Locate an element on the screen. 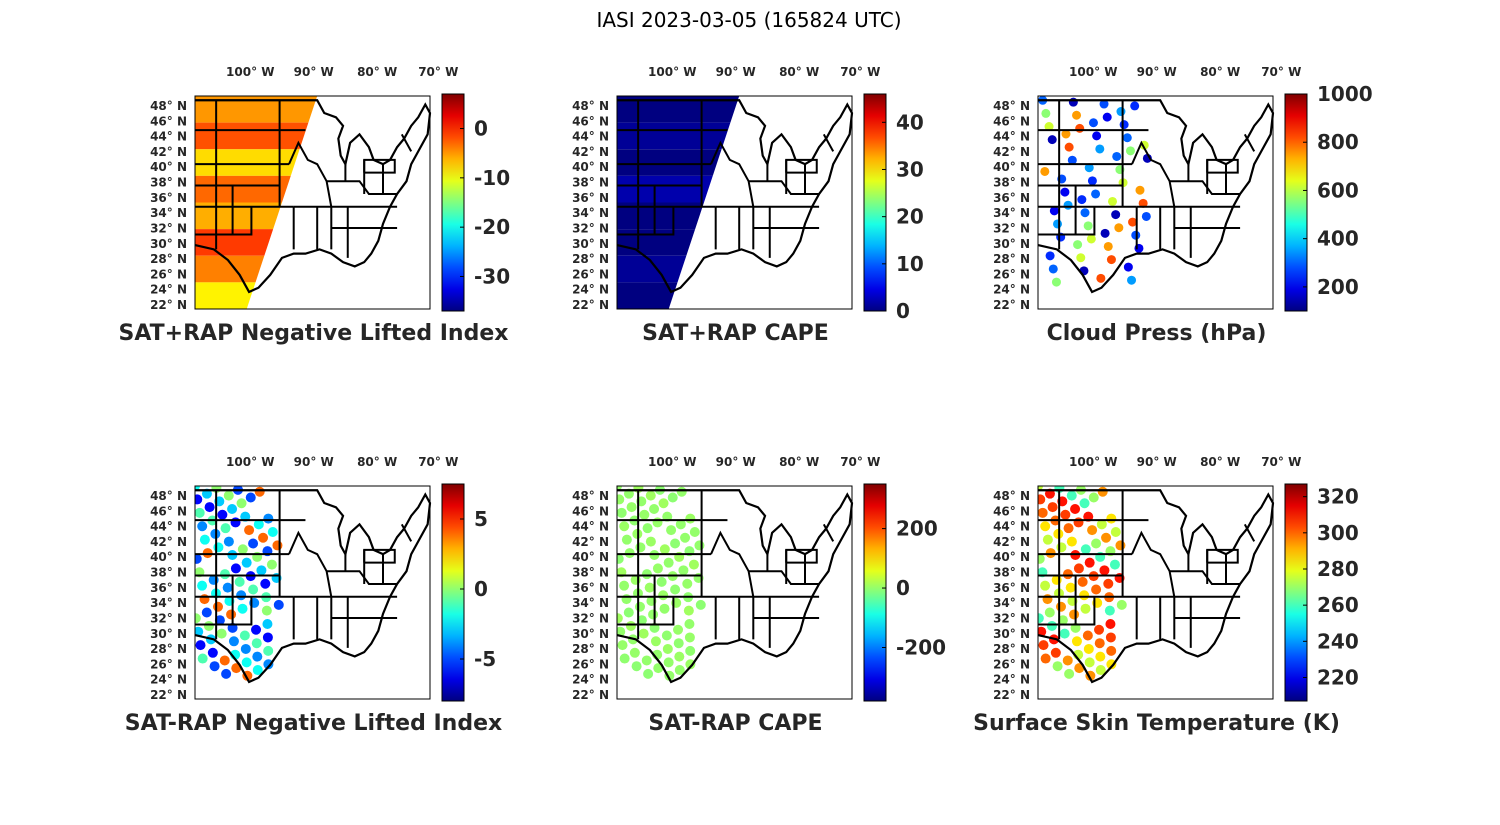 The width and height of the screenshot is (1500, 825). data-swath is located at coordinates (1082, 583).